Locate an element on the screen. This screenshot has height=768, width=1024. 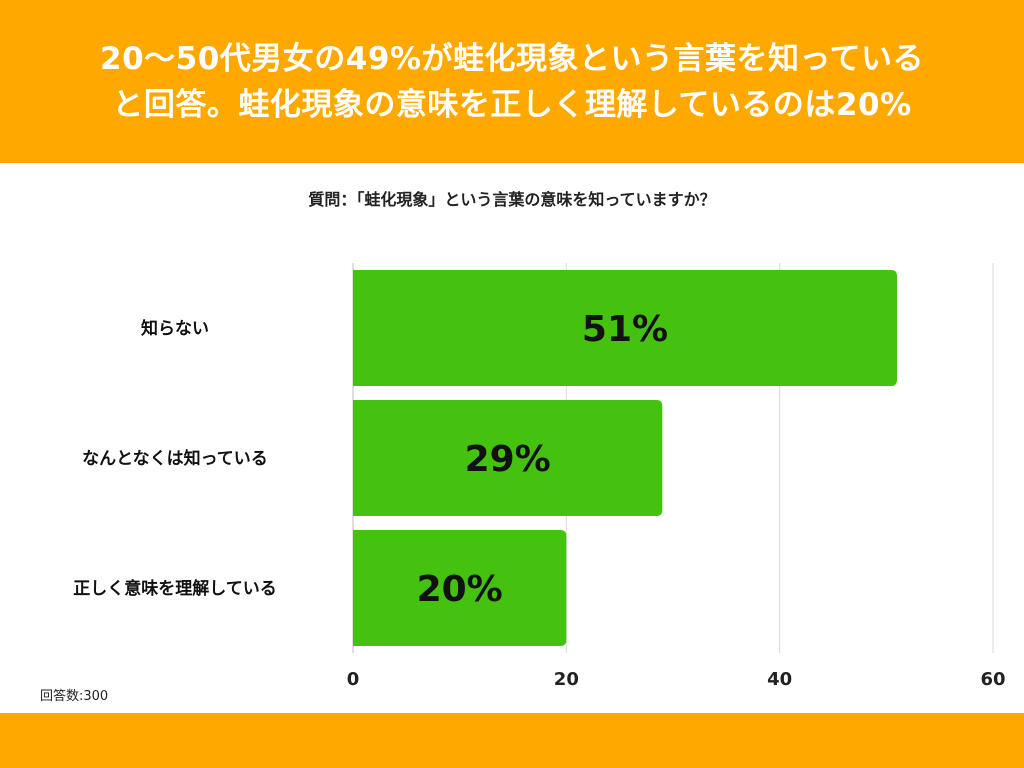
title-line-2: と回答。蛙化現象の意味を正しく理解しているのは20% is located at coordinates (512, 104).